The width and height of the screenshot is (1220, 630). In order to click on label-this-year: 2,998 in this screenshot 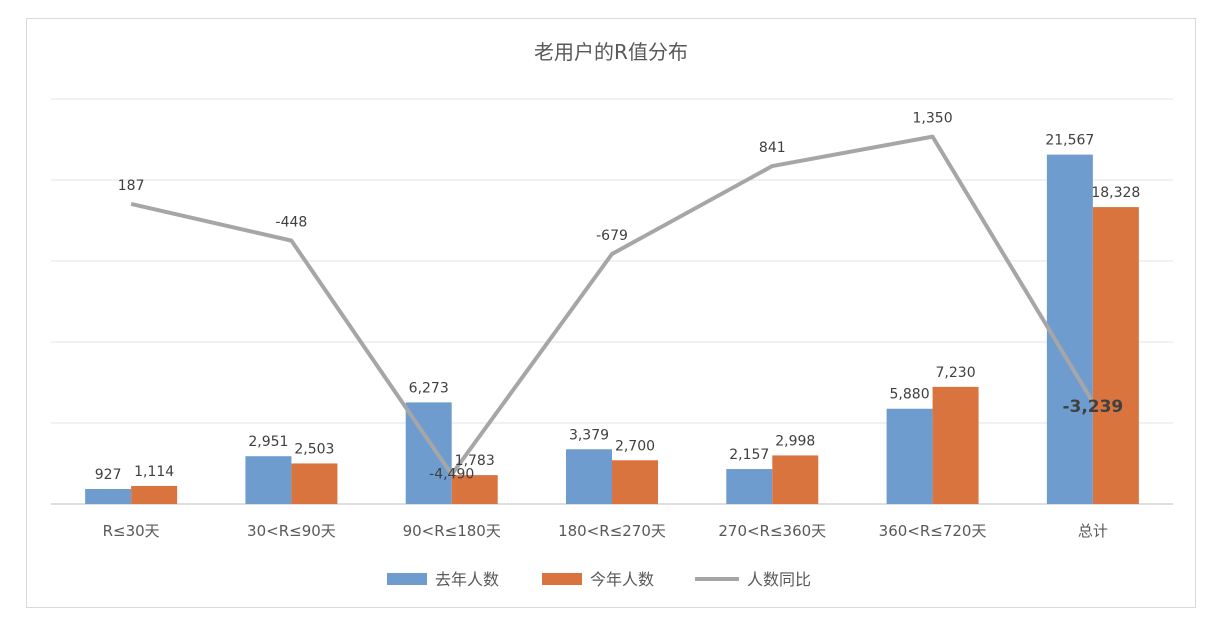, I will do `click(795, 441)`.